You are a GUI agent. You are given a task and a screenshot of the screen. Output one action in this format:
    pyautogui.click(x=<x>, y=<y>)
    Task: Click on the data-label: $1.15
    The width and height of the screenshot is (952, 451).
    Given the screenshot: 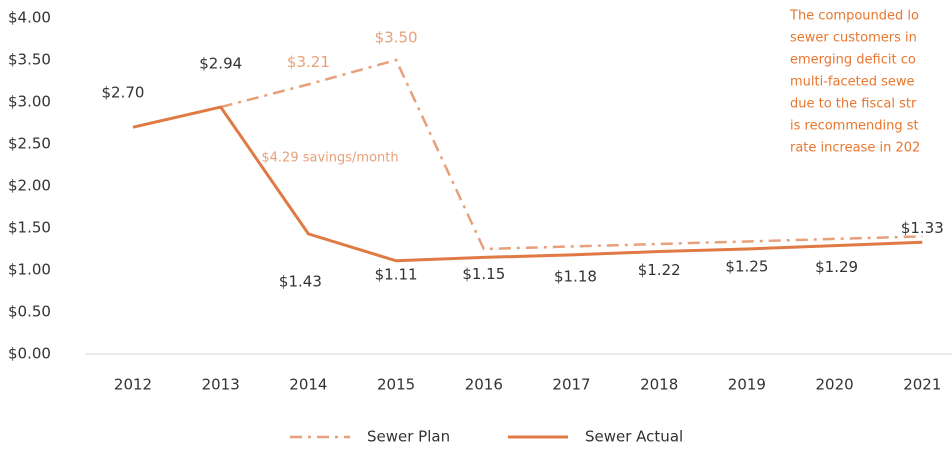 What is the action you would take?
    pyautogui.click(x=483, y=274)
    